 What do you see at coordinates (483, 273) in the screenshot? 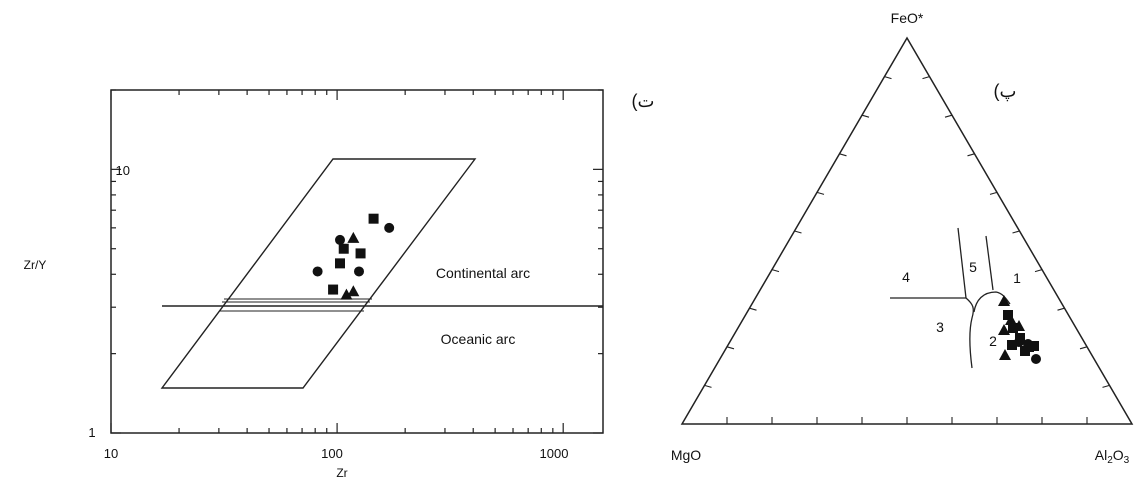
I see `continental-arc-label: Continental arc` at bounding box center [483, 273].